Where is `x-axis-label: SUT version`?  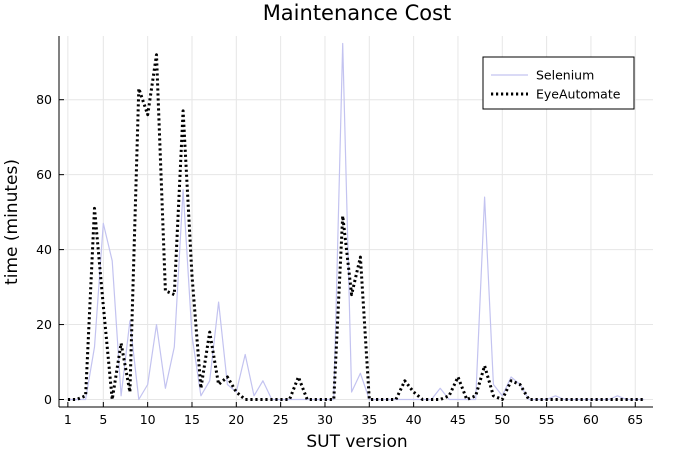
x-axis-label: SUT version is located at coordinates (356, 442).